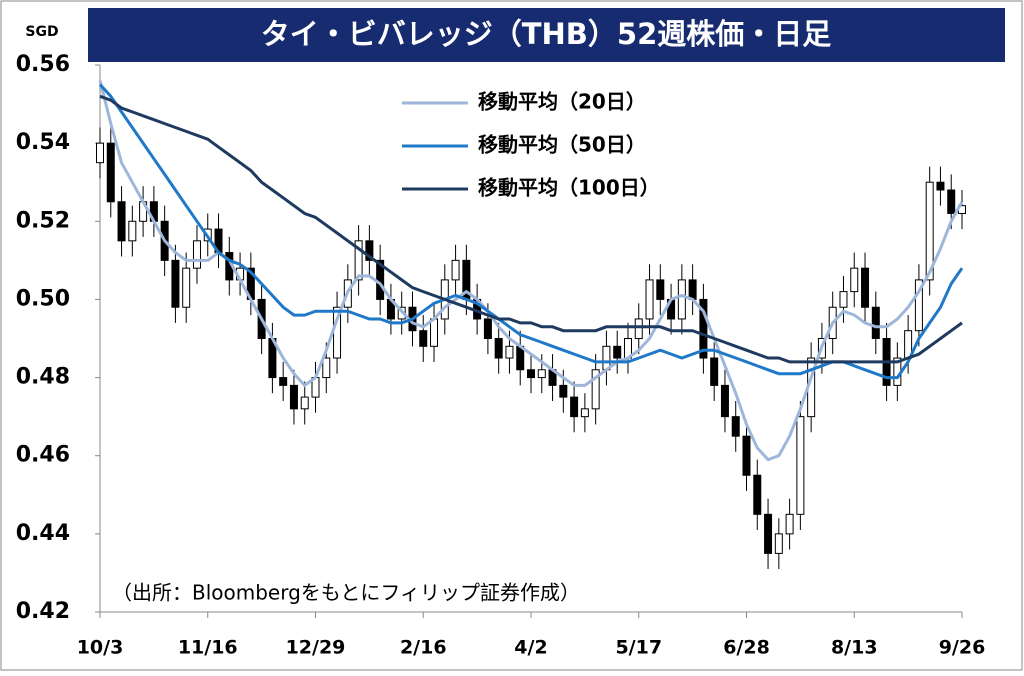 The height and width of the screenshot is (676, 1024). What do you see at coordinates (562, 102) in the screenshot?
I see `legend-label: 移動平均（20日）` at bounding box center [562, 102].